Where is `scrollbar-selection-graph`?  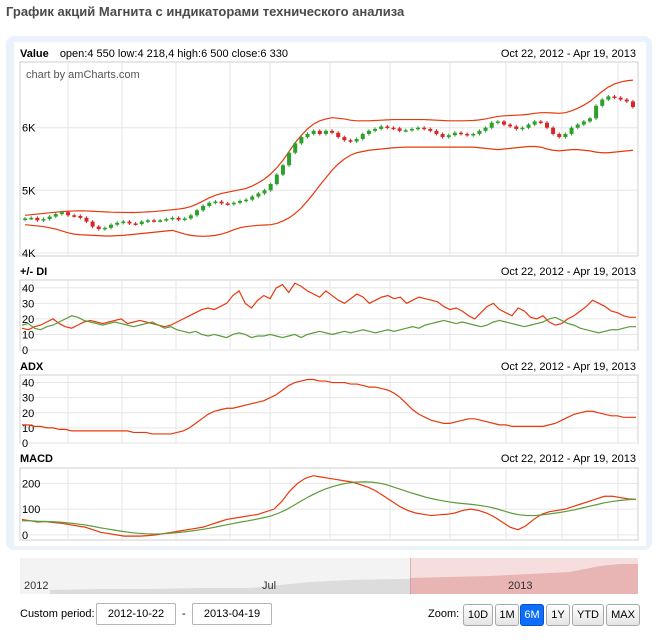 scrollbar-selection-graph is located at coordinates (524, 576).